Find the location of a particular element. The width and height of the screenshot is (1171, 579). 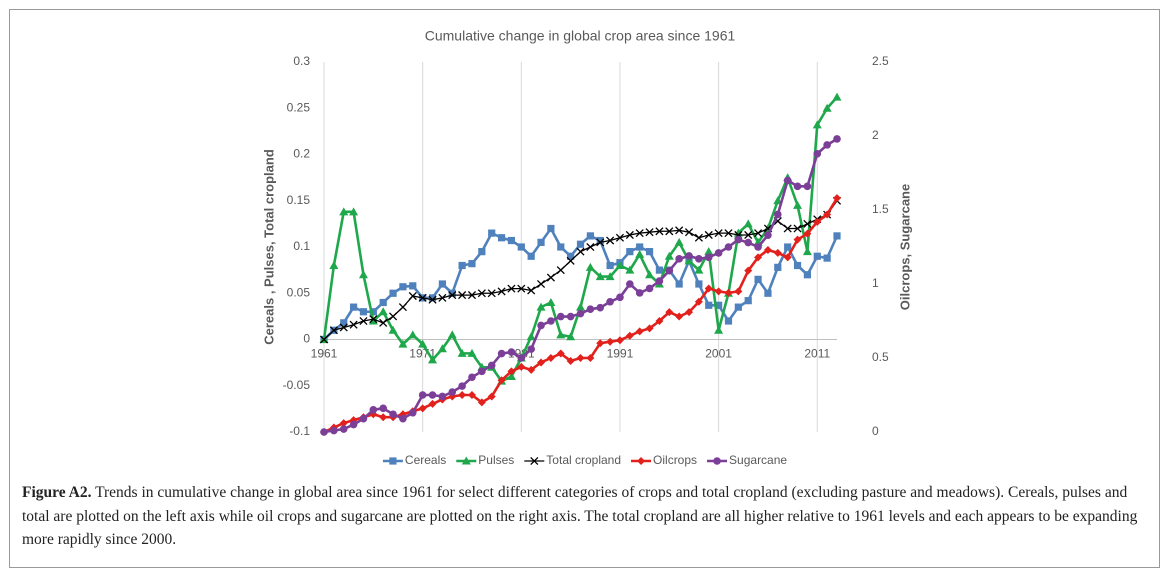

legend-label: Pulses is located at coordinates (496, 460).